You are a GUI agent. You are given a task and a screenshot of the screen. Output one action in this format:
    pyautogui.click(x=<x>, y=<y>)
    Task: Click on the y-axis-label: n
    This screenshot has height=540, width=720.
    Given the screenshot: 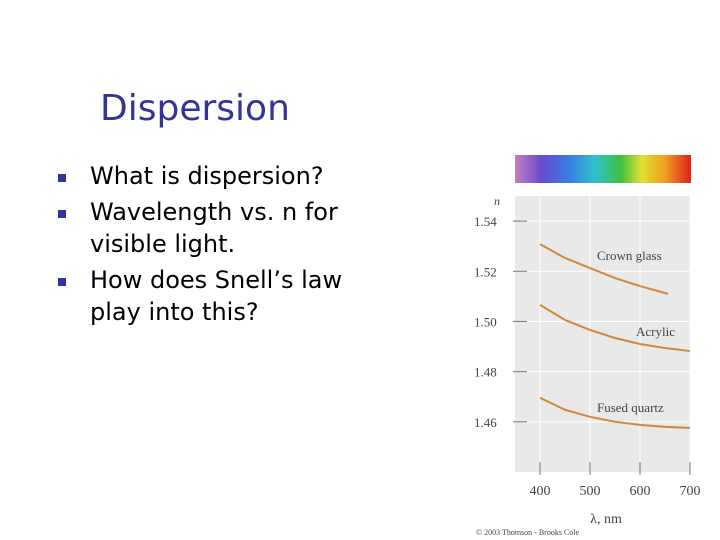 What is the action you would take?
    pyautogui.click(x=497, y=201)
    